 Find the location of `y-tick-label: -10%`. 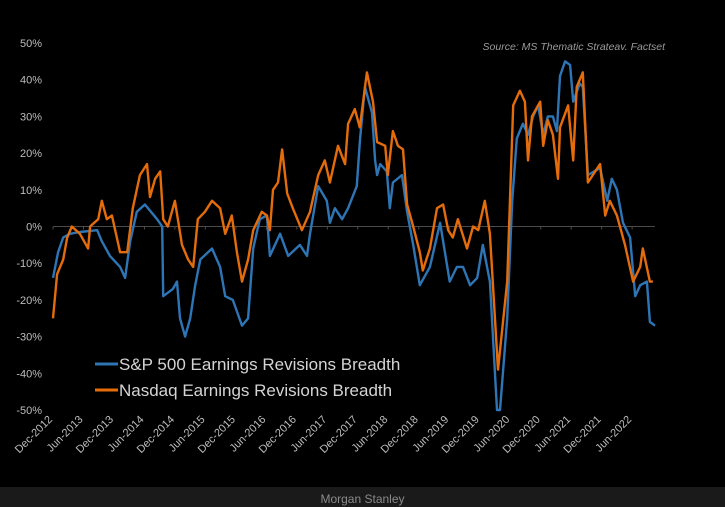

y-tick-label: -10% is located at coordinates (29, 264).